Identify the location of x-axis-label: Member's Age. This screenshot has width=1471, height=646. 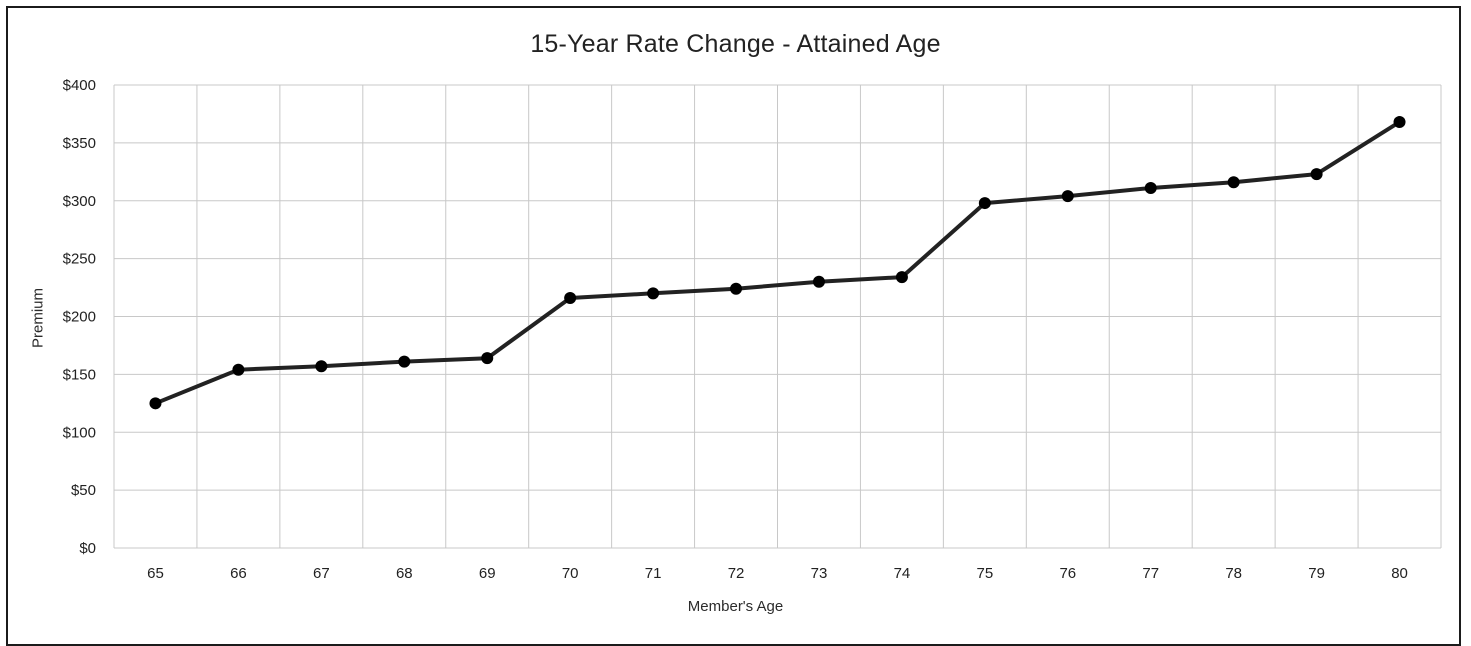
(735, 606).